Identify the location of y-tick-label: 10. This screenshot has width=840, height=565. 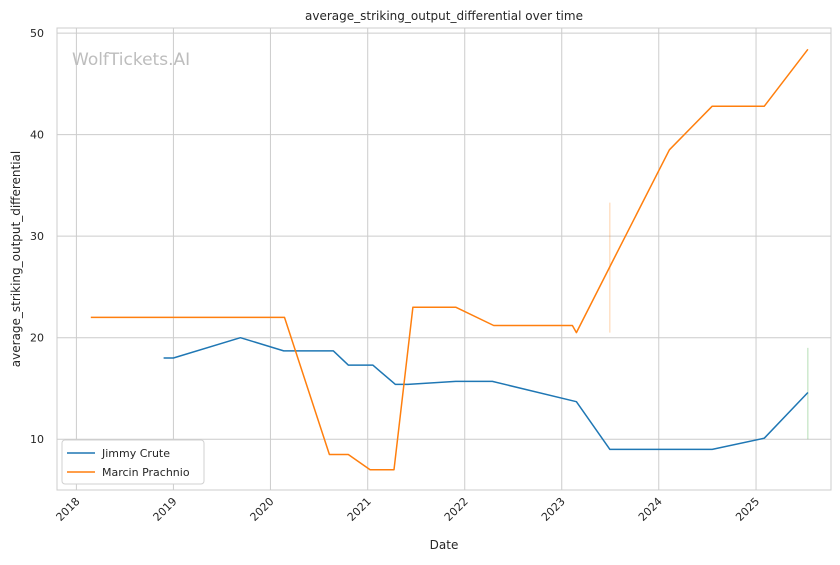
(37, 439).